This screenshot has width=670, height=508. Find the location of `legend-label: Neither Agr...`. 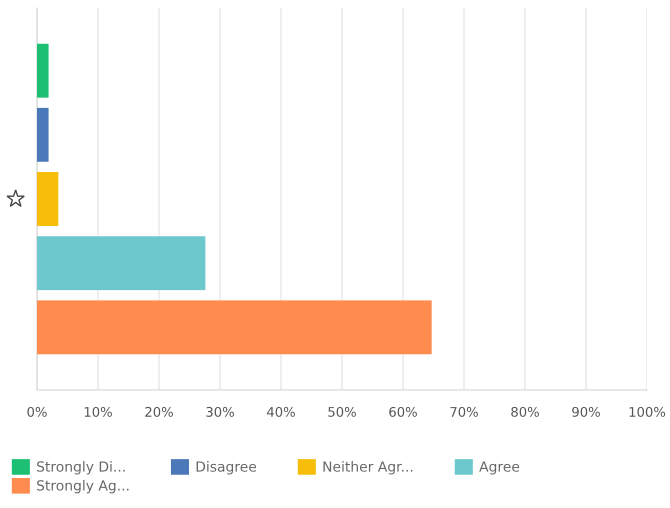

legend-label: Neither Agr... is located at coordinates (367, 467).